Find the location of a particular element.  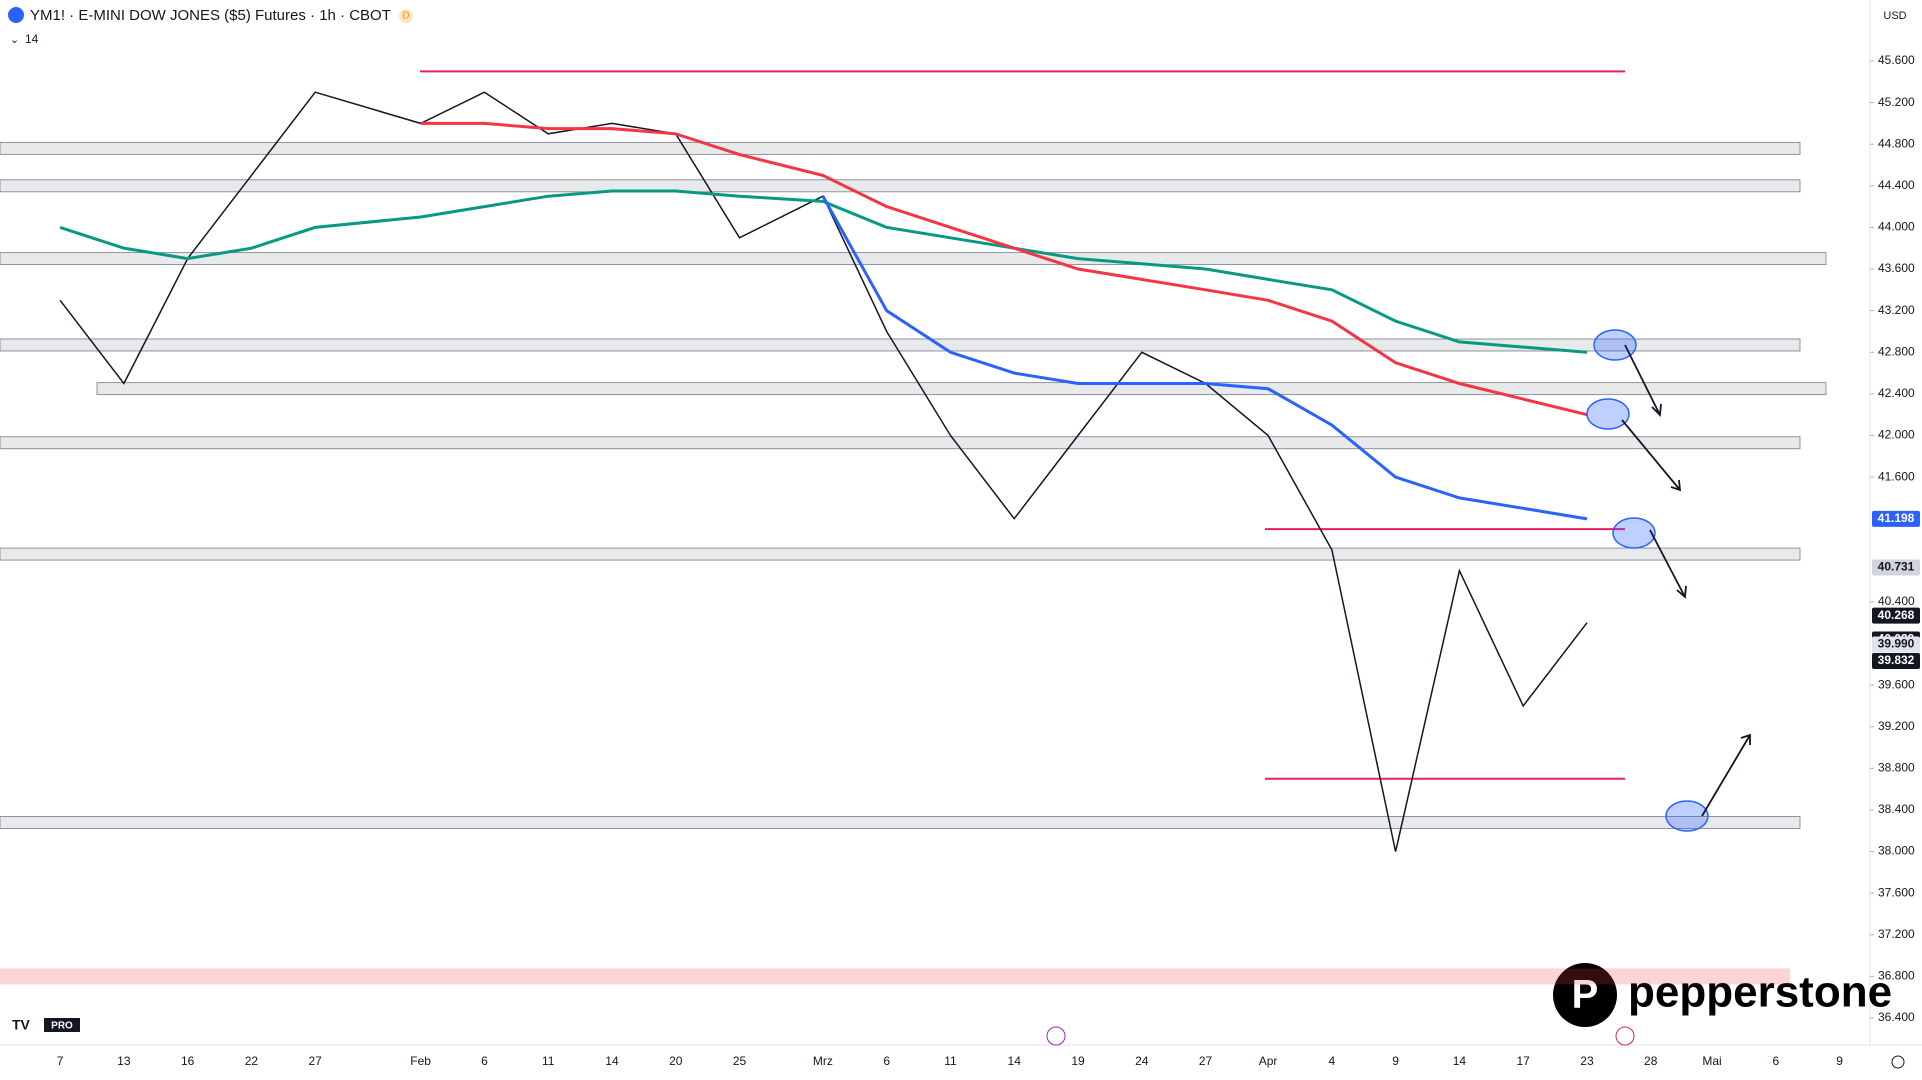

y-tick-label: 41.600 is located at coordinates (1896, 476).